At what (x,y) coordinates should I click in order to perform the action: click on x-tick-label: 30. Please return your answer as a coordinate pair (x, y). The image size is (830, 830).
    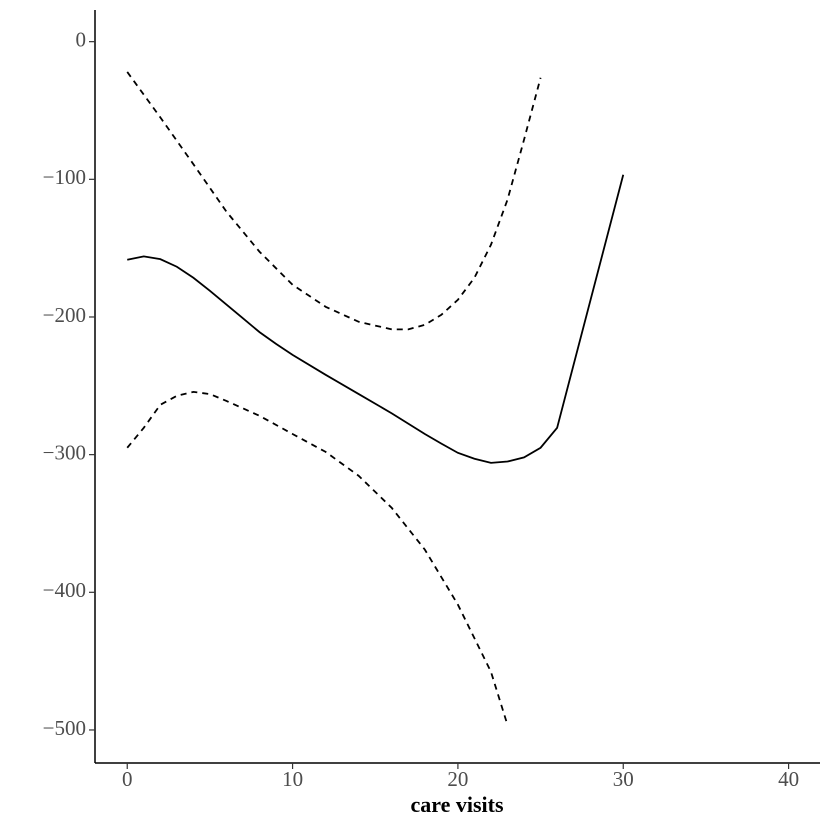
    Looking at the image, I should click on (623, 779).